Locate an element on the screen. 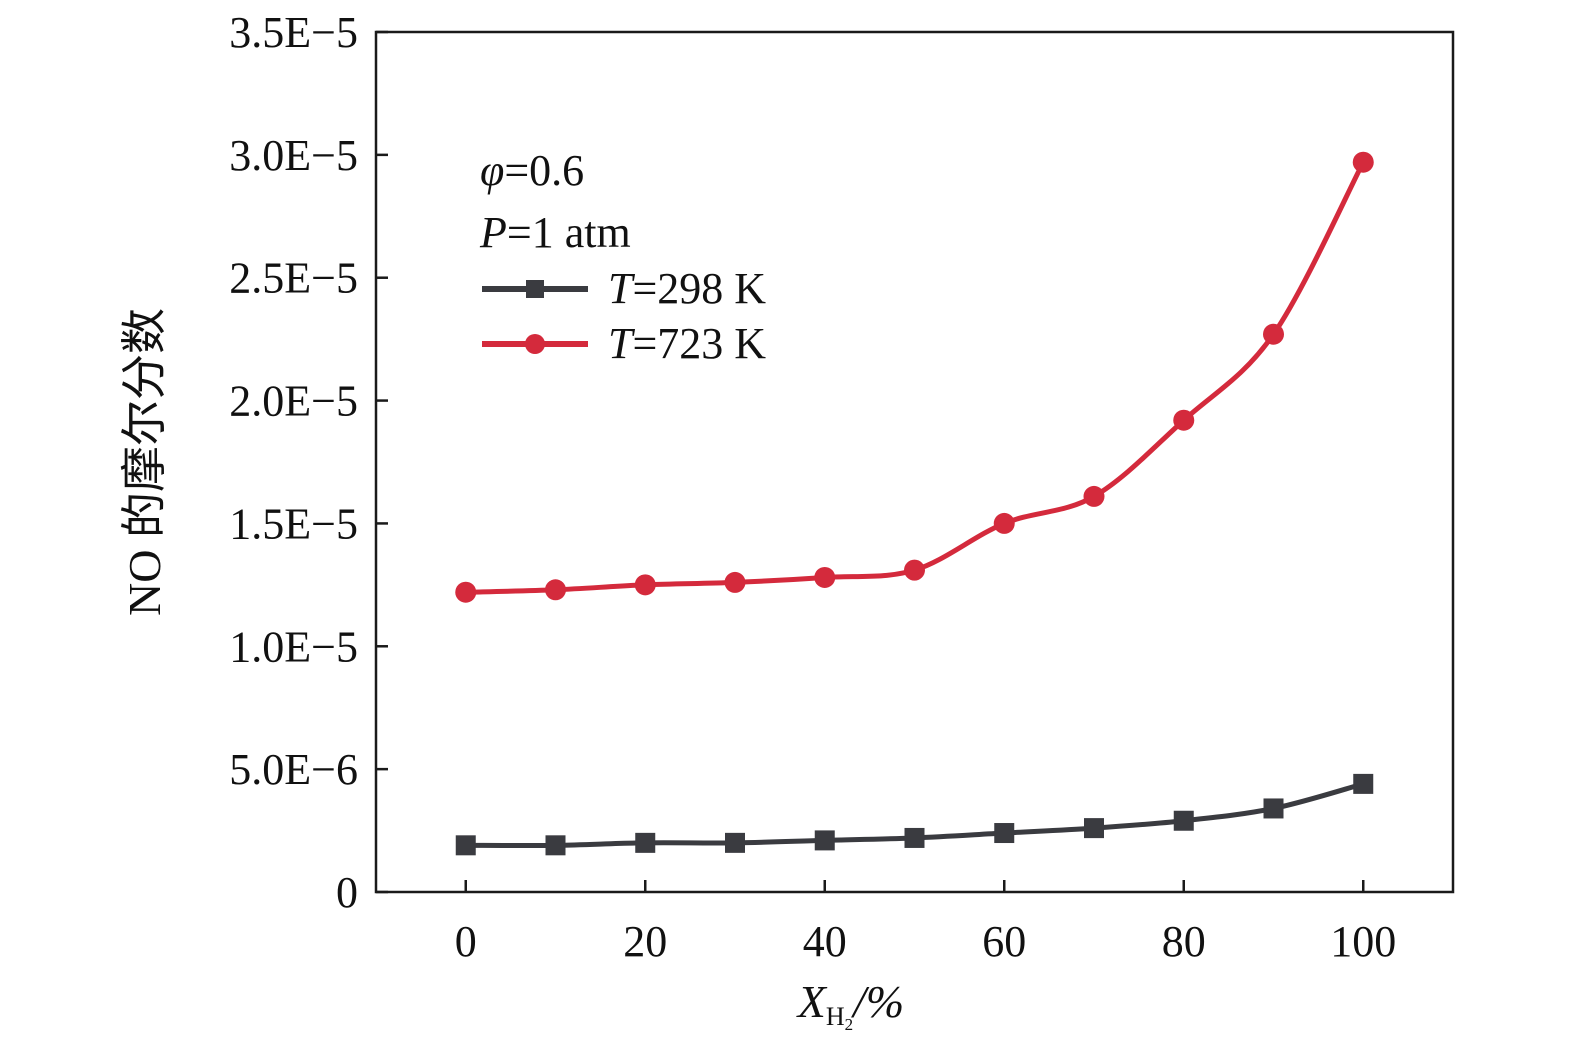 The width and height of the screenshot is (1575, 1060). legend-label-298K: T=298 K is located at coordinates (687, 288).